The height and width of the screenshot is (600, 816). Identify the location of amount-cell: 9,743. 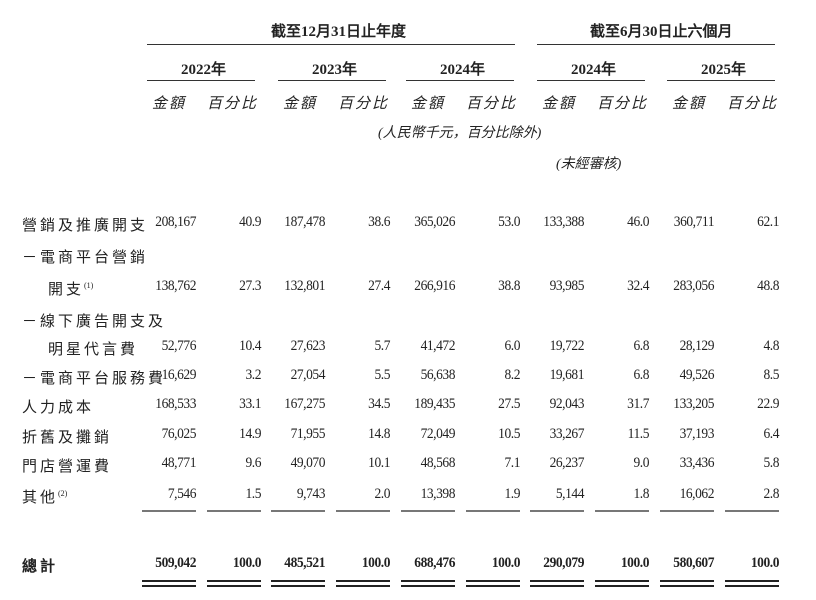
(311, 494).